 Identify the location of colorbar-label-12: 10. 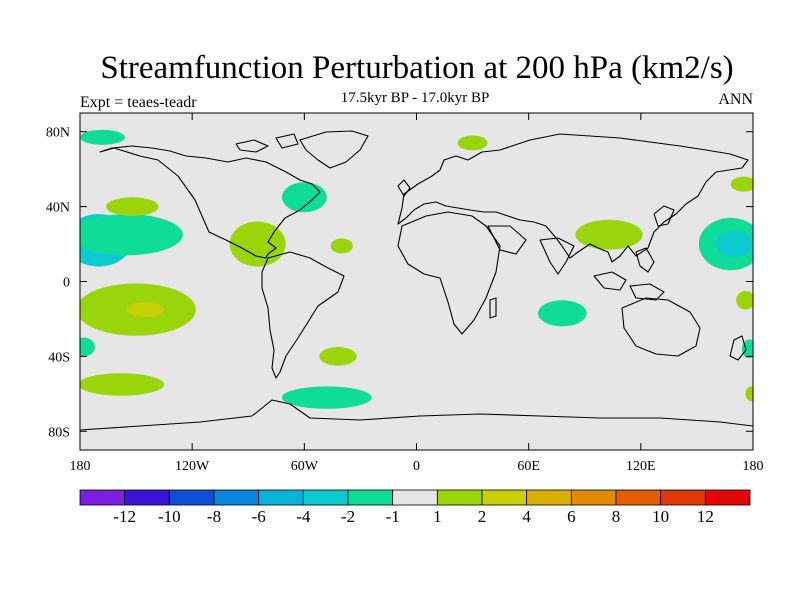
(660, 516).